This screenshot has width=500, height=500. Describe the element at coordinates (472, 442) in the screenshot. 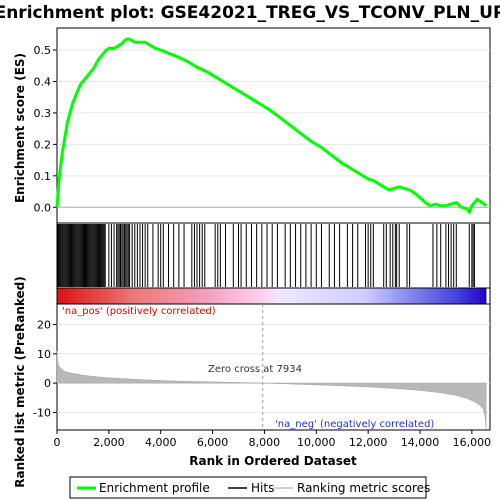

I see `x-tick-label: 16,000` at that location.